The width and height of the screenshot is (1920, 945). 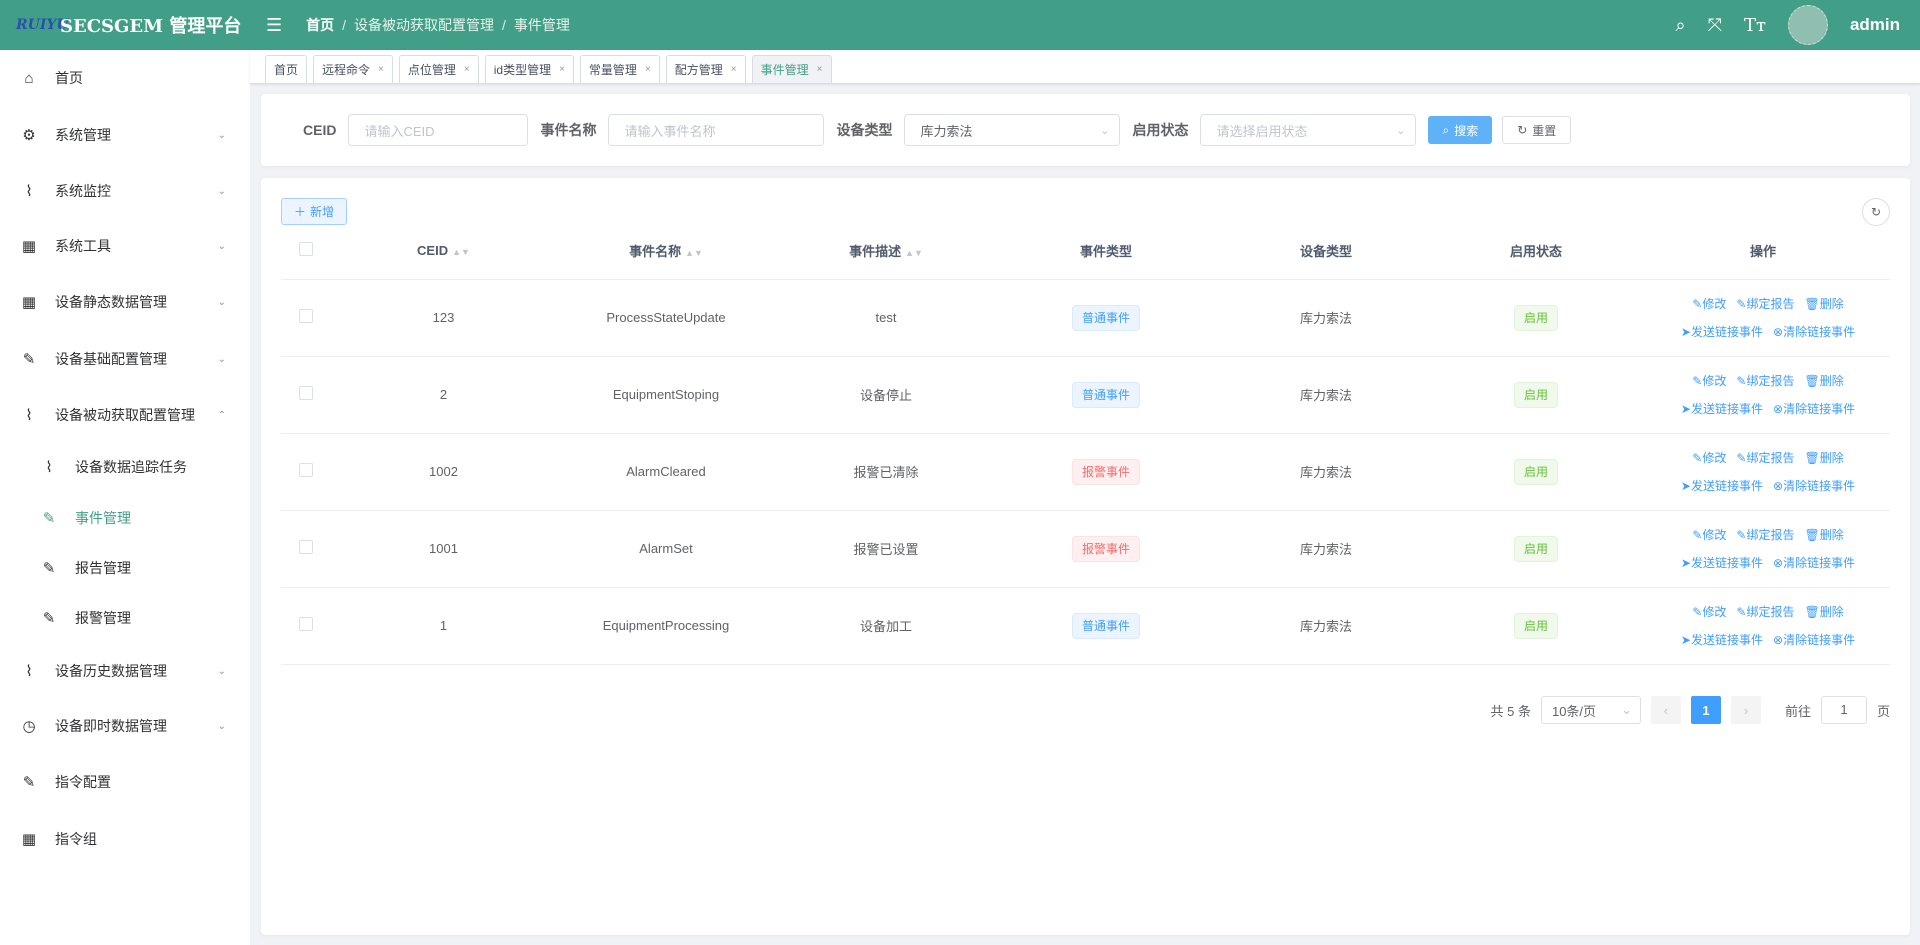 I want to click on sidebar-item: ⌂ 首页, so click(x=125, y=78).